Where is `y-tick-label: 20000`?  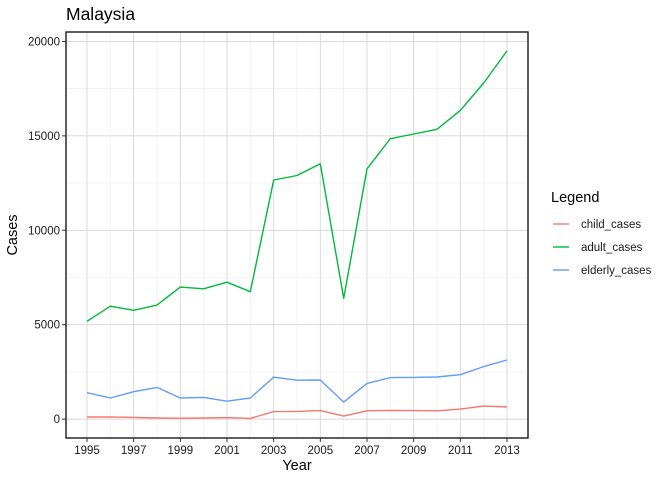
y-tick-label: 20000 is located at coordinates (44, 42).